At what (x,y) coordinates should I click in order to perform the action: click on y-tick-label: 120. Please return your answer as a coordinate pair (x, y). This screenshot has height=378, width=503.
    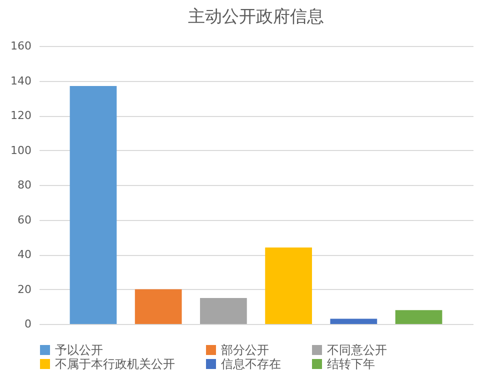
    Looking at the image, I should click on (21, 115).